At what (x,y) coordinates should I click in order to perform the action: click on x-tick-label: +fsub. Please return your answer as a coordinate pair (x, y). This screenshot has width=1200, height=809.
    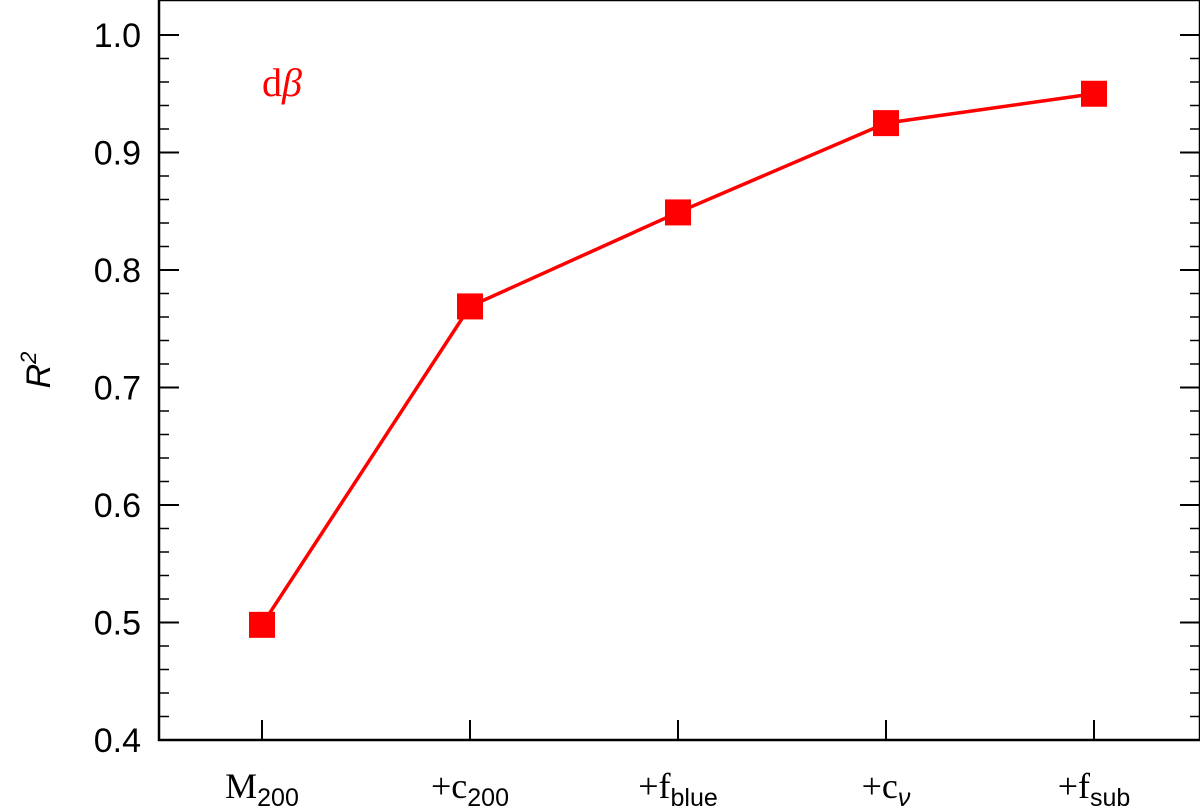
    Looking at the image, I should click on (1094, 787).